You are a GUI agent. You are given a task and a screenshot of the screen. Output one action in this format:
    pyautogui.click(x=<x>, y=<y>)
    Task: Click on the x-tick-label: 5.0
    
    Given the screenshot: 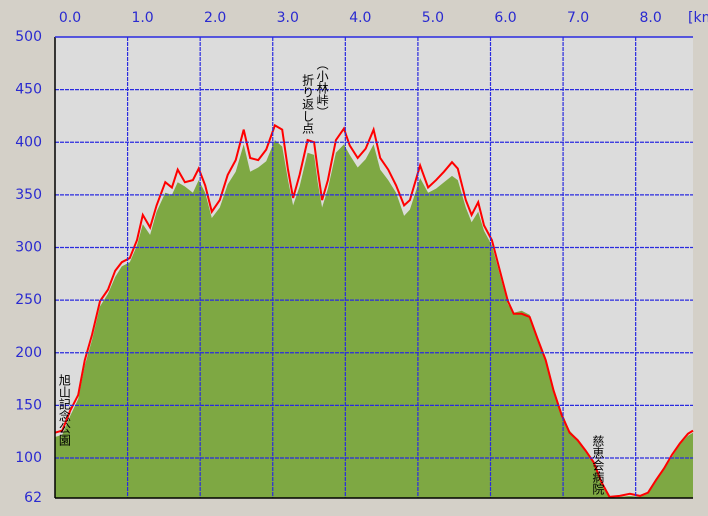 What is the action you would take?
    pyautogui.click(x=433, y=18)
    